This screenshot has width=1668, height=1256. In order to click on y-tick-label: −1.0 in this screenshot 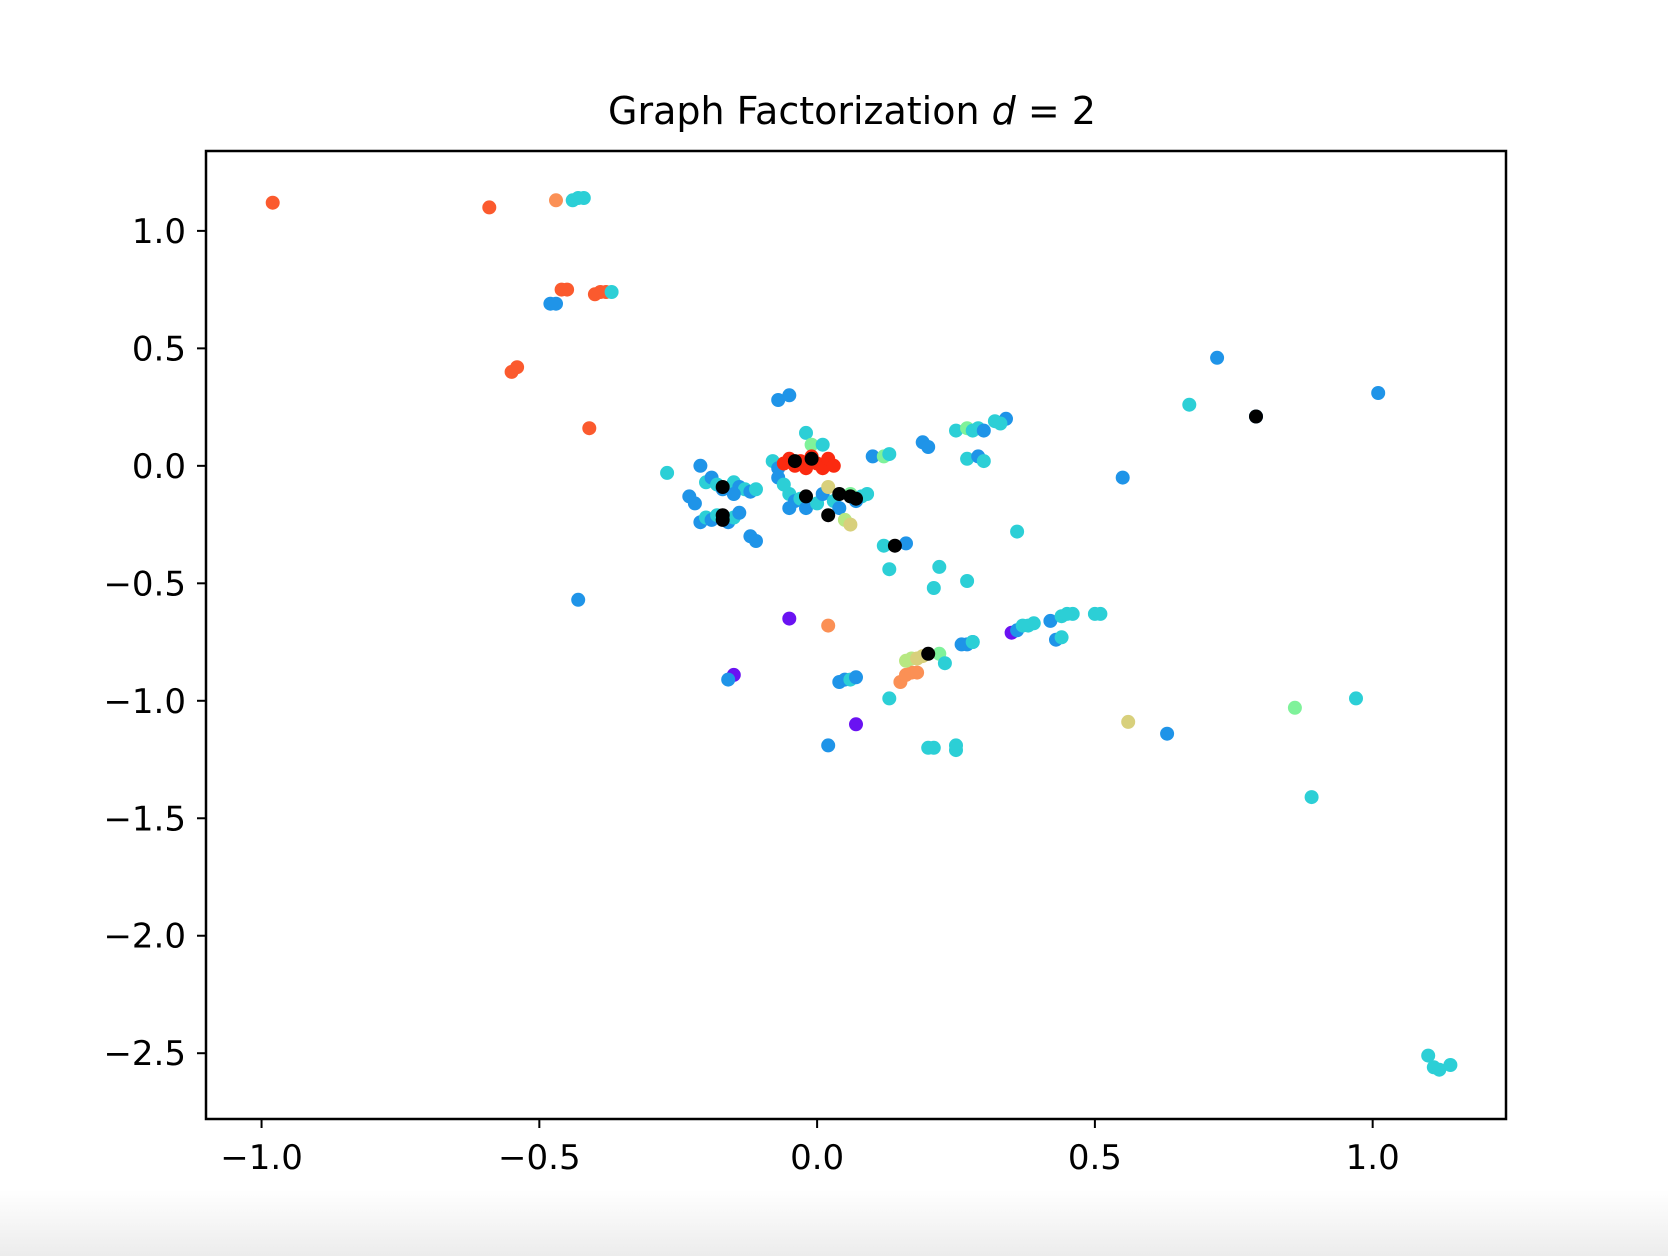, I will do `click(144, 702)`.